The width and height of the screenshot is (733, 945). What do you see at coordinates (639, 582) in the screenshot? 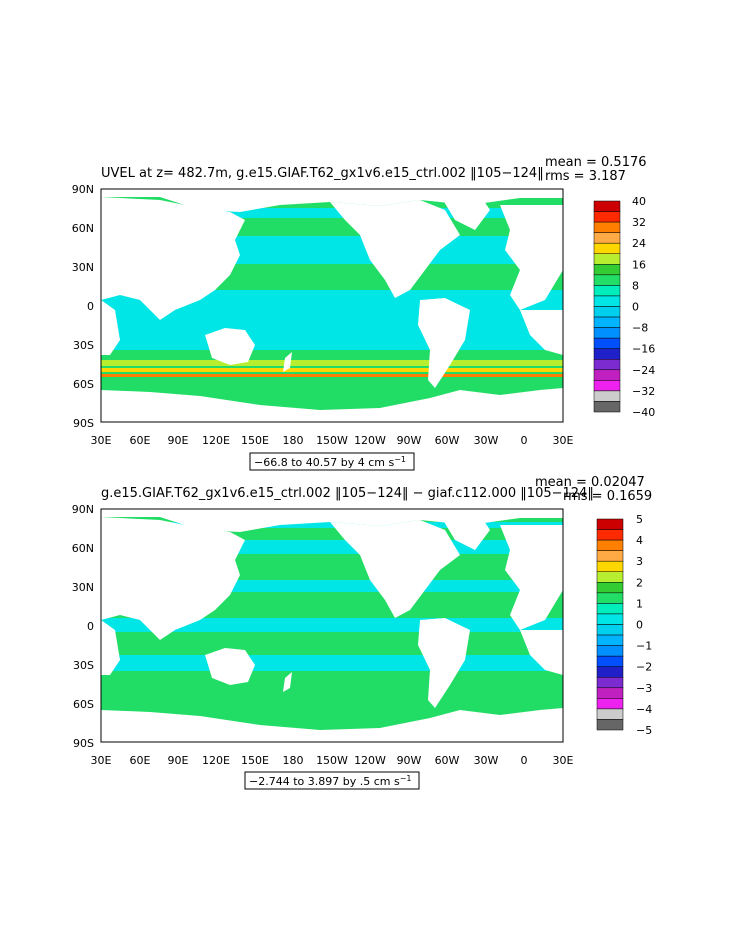
I see `colorbar-label: 2` at bounding box center [639, 582].